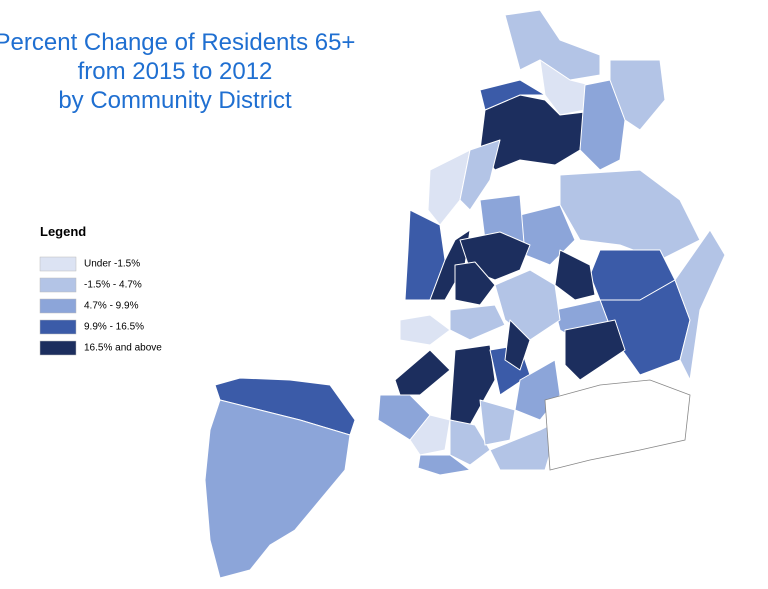 This screenshot has height=589, width=768. I want to click on water-area, so click(617, 425).